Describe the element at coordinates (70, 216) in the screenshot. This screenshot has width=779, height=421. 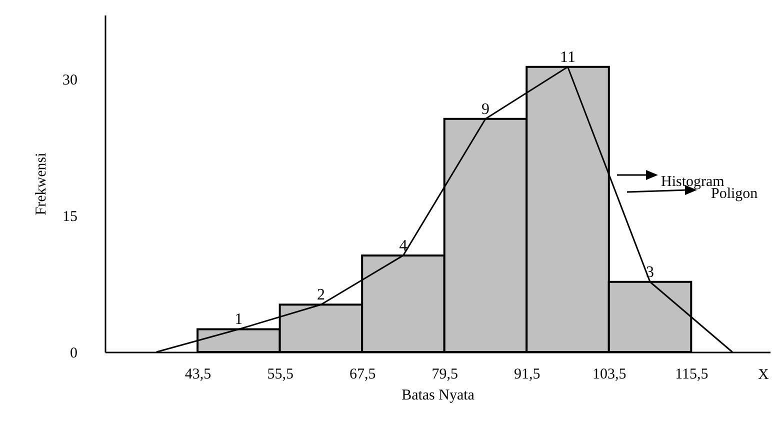
I see `y-tick-label: 15` at that location.